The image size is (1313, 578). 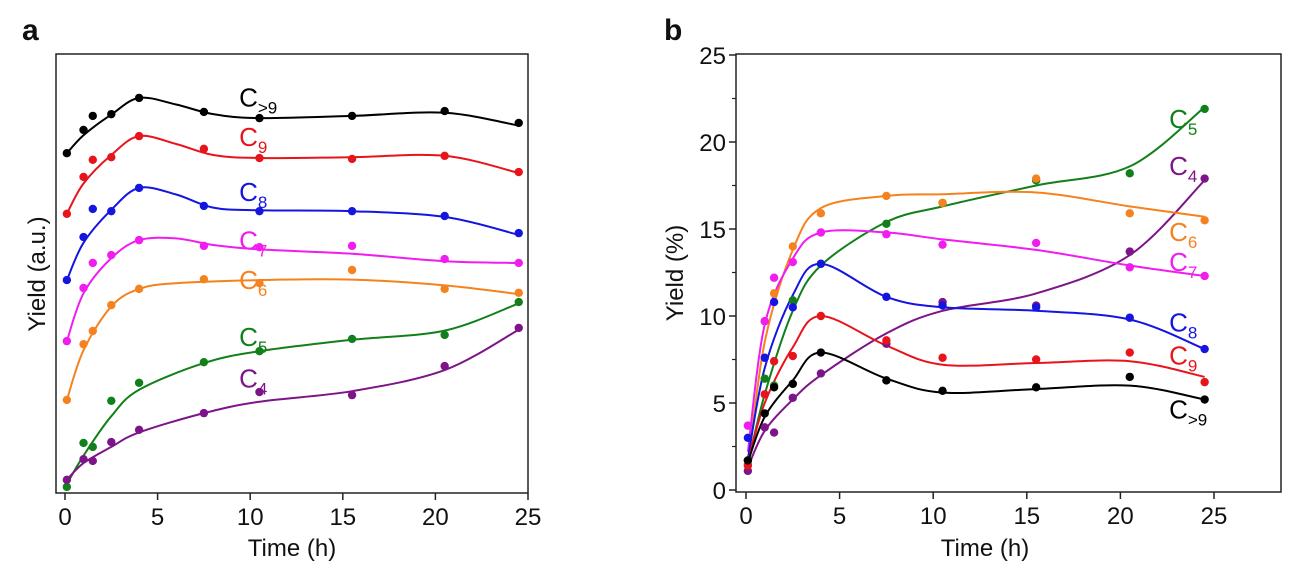 I want to click on y-tick-label: 20, so click(x=712, y=143).